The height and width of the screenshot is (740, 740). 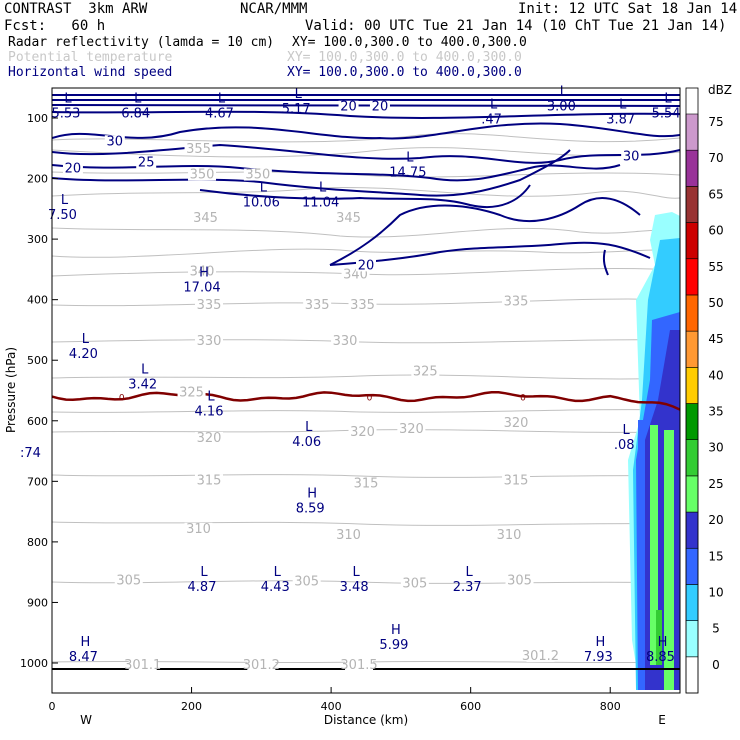 I want to click on y-tick-label-5: 600, so click(x=37, y=421).